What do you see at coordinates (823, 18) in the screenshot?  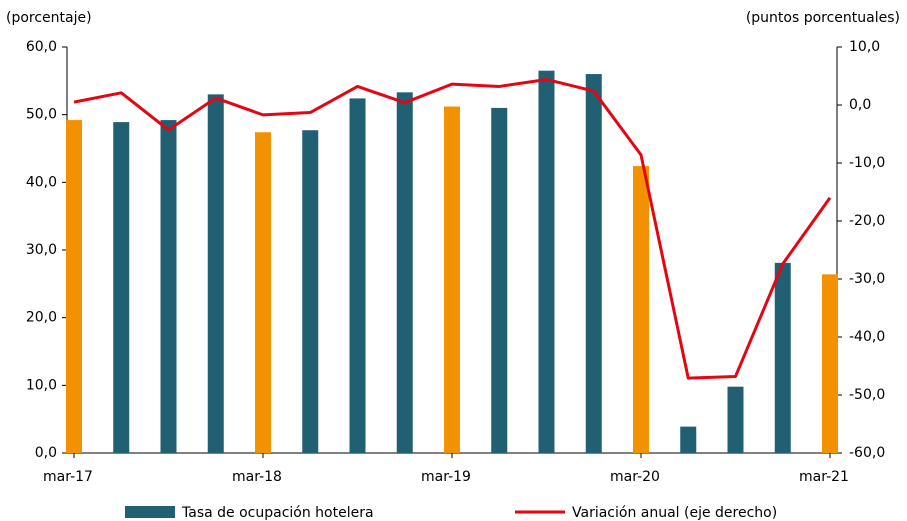 I see `y2-axis-label: (puntos porcentuales)` at bounding box center [823, 18].